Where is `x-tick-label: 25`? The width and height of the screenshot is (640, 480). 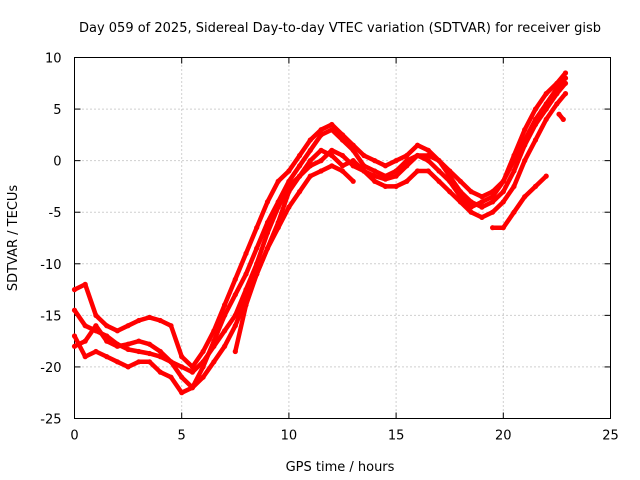 x-tick-label: 25 is located at coordinates (610, 436).